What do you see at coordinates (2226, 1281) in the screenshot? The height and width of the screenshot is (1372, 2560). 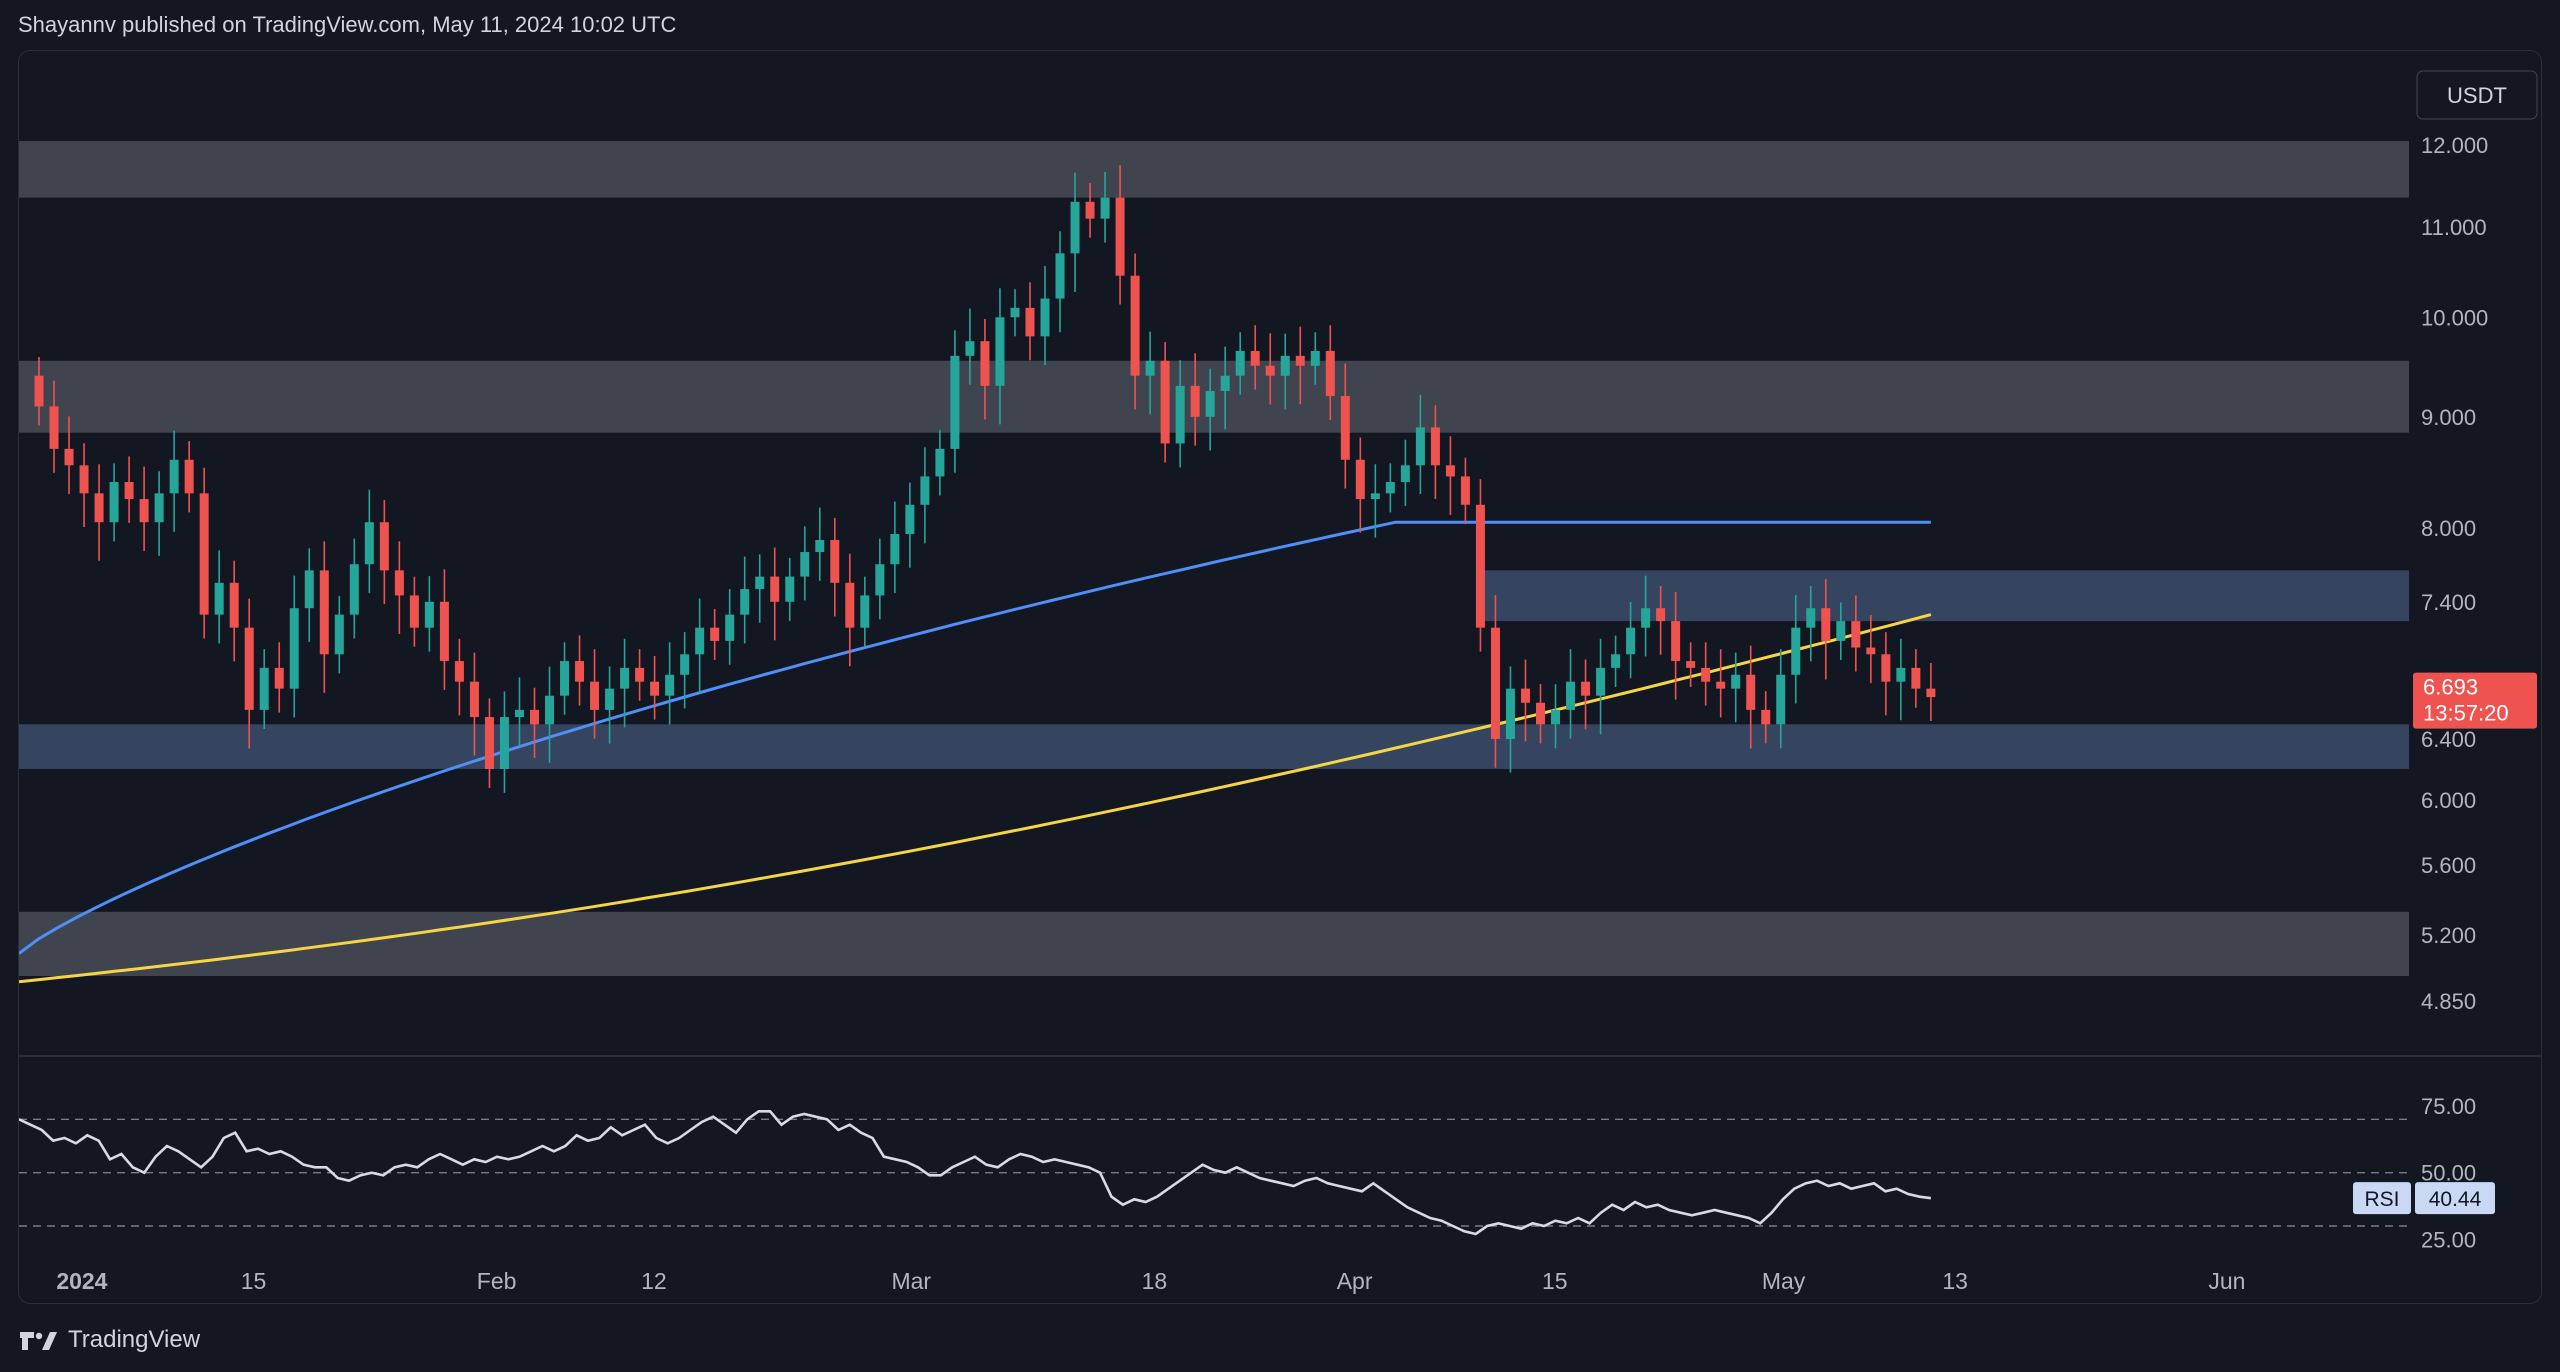 I see `time-tick-label: Jun` at bounding box center [2226, 1281].